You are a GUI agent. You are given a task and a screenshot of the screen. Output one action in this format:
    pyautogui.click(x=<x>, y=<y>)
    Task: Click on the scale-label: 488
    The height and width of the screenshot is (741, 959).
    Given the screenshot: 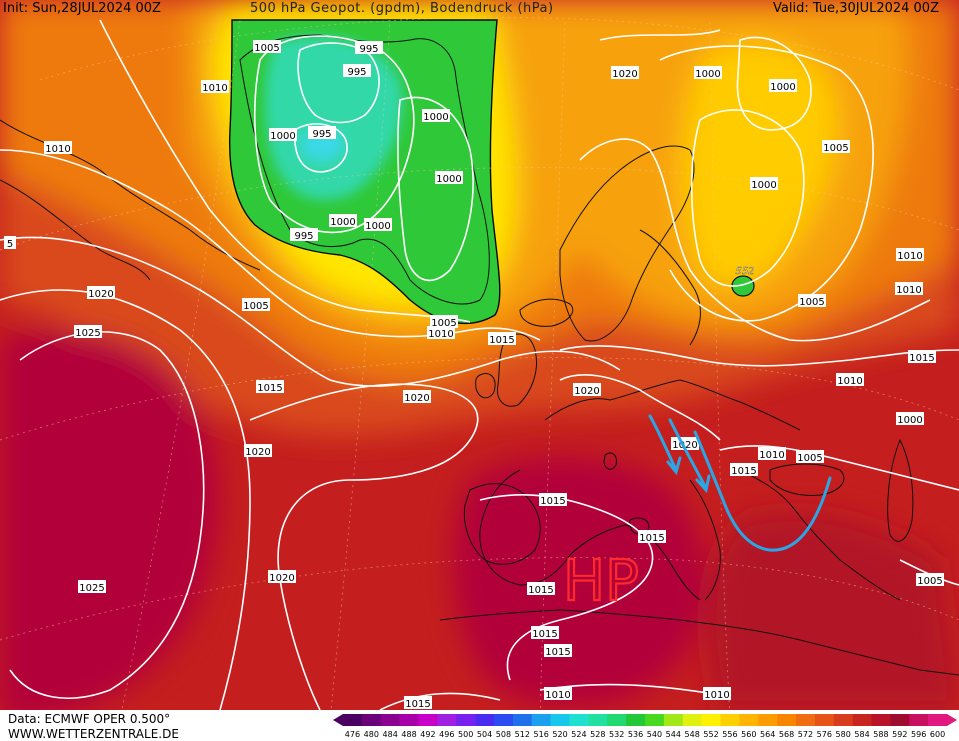 What is the action you would take?
    pyautogui.click(x=408, y=734)
    